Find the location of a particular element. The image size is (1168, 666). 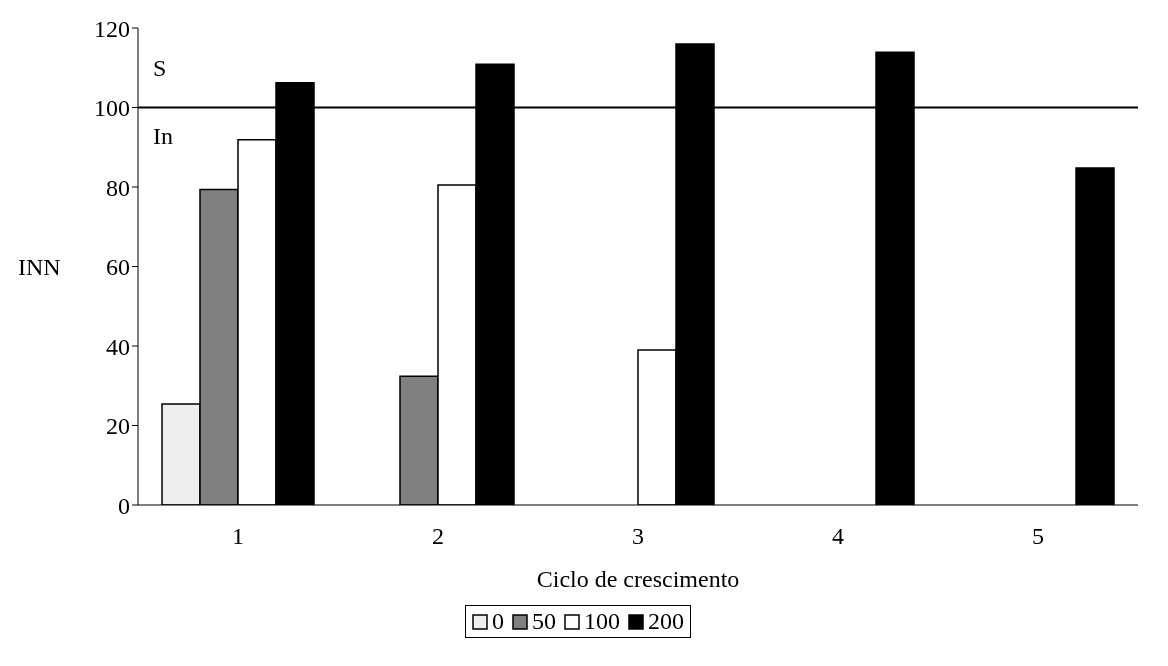

y-tick-label: 0 is located at coordinates (124, 505).